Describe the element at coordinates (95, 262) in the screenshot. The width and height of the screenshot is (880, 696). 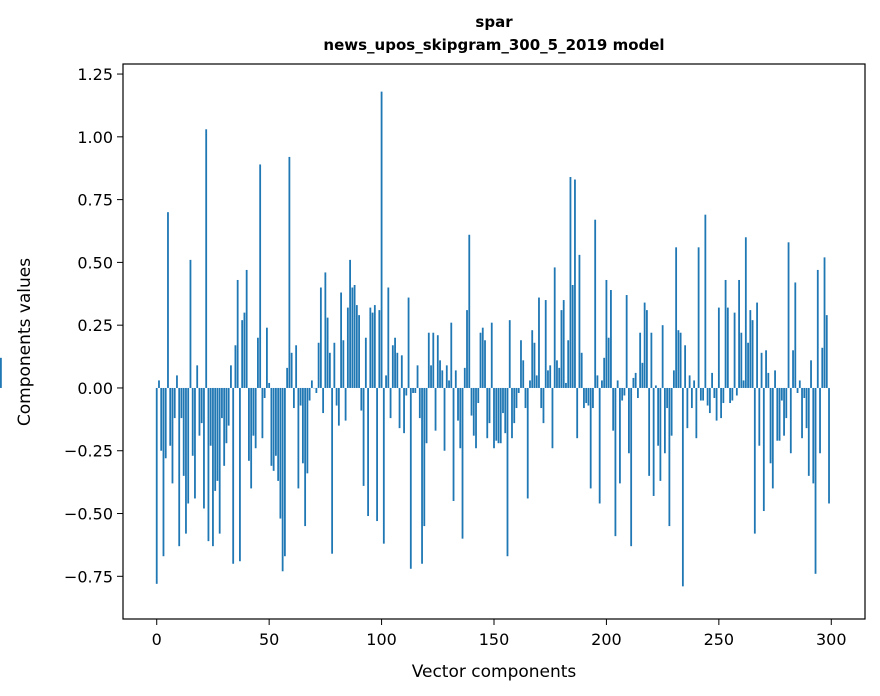
I see `y-tick-label: 0.50` at that location.